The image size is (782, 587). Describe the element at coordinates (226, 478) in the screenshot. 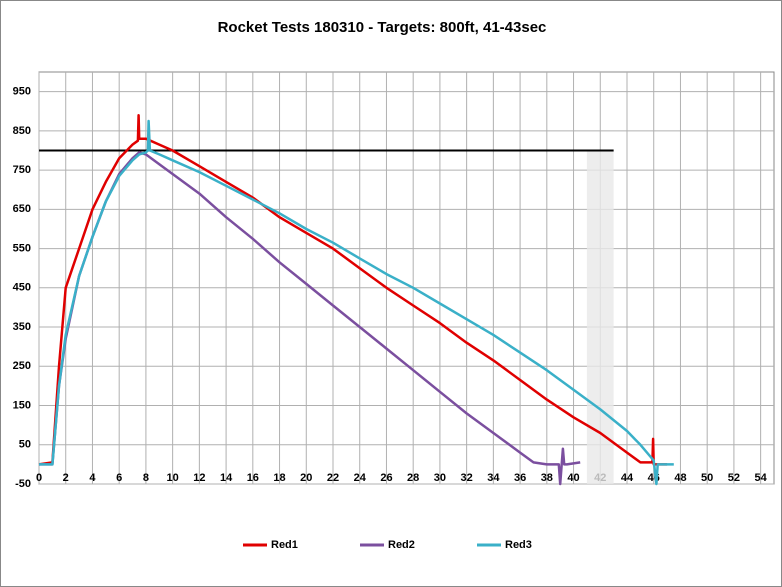

I see `x-tick-label: 14` at that location.